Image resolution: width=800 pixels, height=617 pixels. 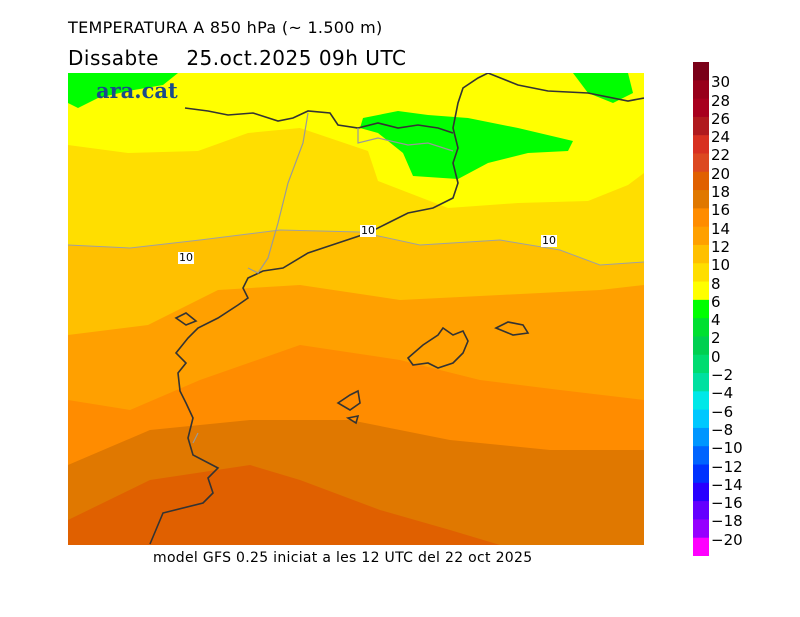 What do you see at coordinates (727, 539) in the screenshot?
I see `legend-label: −20` at bounding box center [727, 539].